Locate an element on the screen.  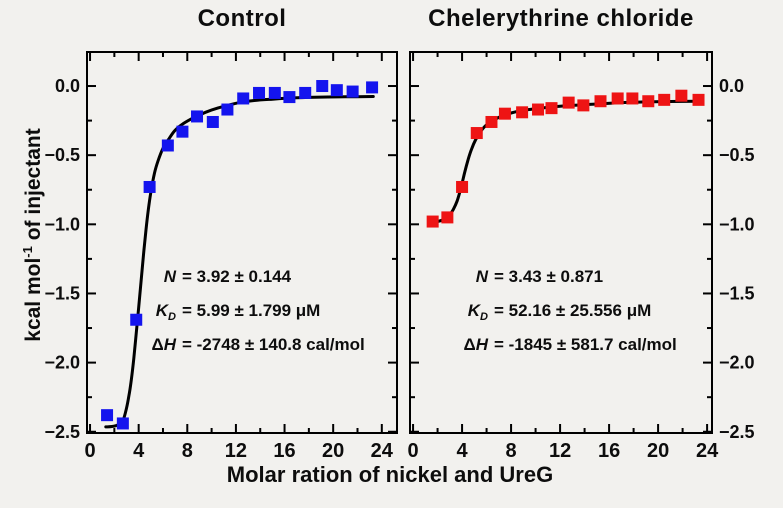
y-axis-label-superscript: -1 is located at coordinates (27, 252).